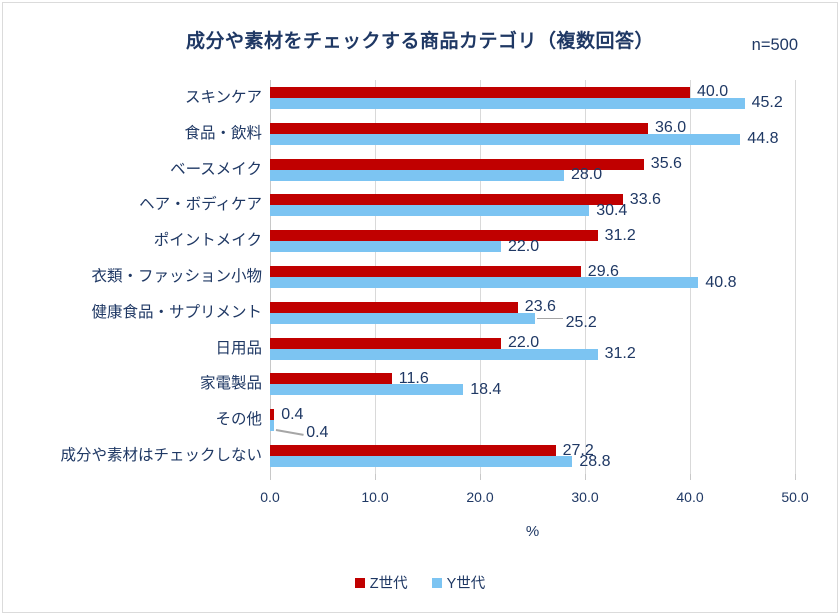 The image size is (840, 615). Describe the element at coordinates (666, 164) in the screenshot. I see `data-label: 35.6` at that location.